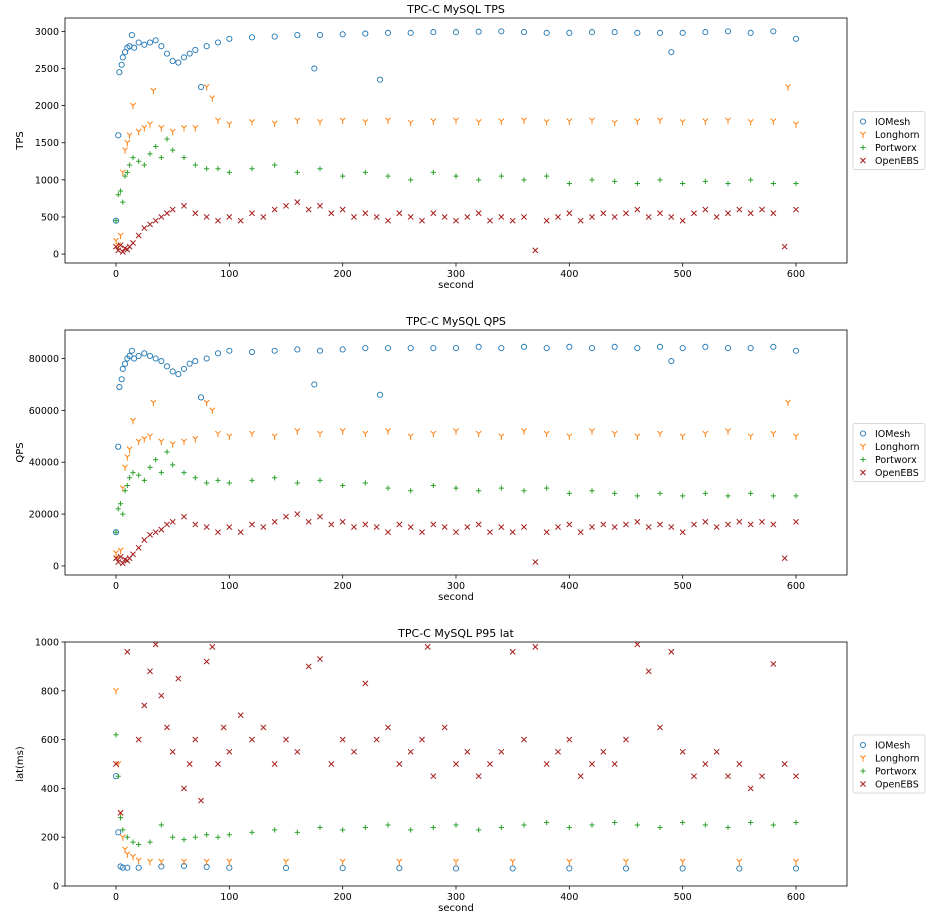  What do you see at coordinates (892, 122) in the screenshot?
I see `legend-label-iomesh: IOMesh` at bounding box center [892, 122].